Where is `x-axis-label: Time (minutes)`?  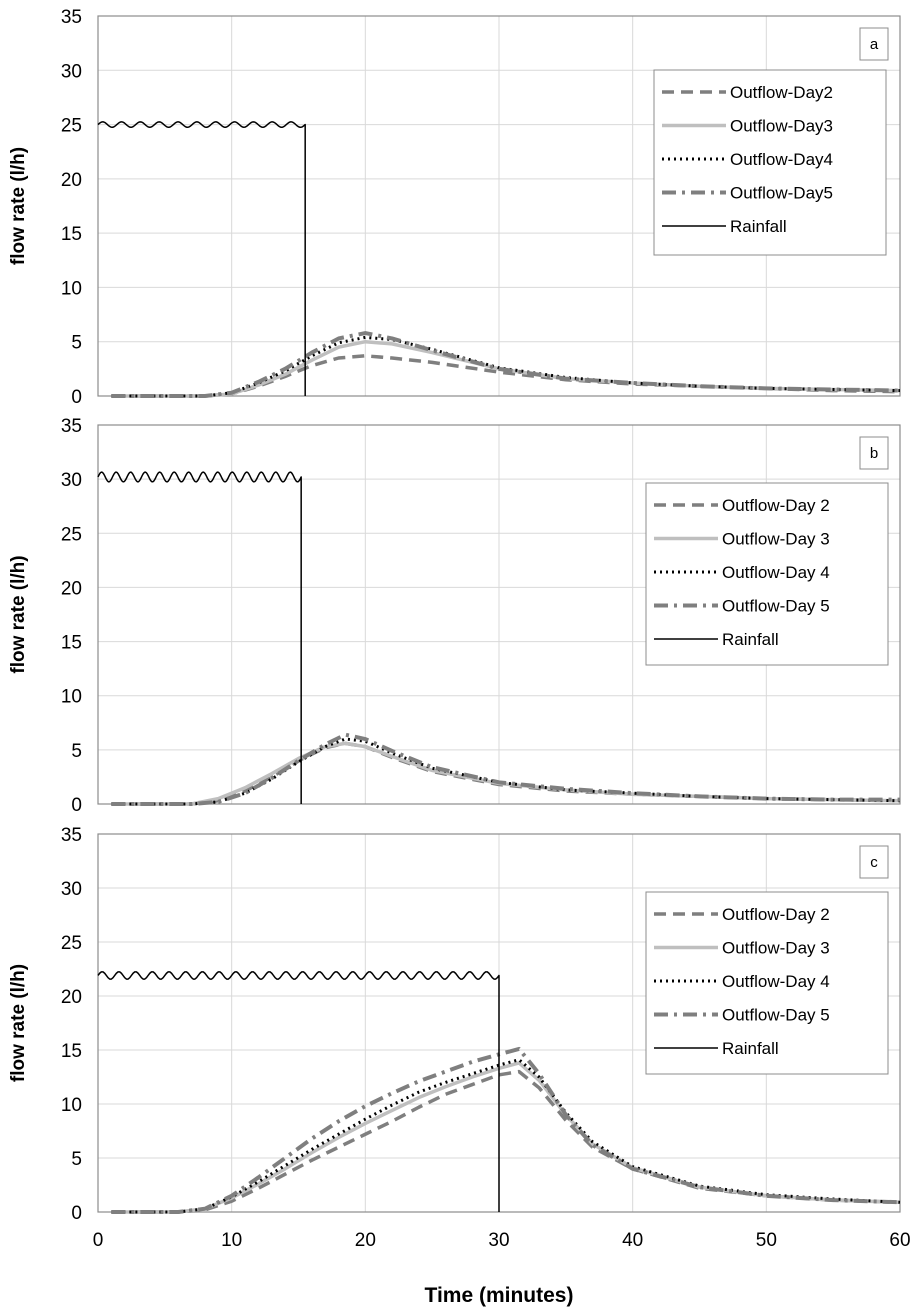
x-axis-label: Time (minutes) is located at coordinates (499, 1295).